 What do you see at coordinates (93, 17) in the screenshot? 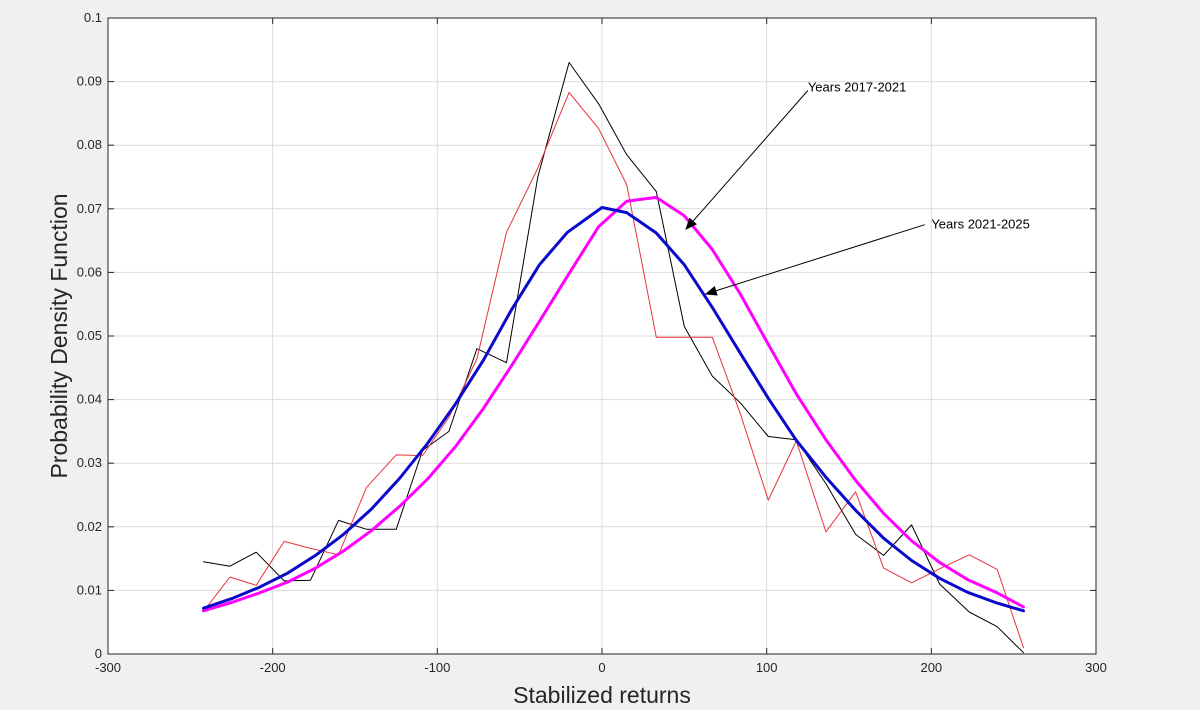
I see `y-tick-label: 0.1` at bounding box center [93, 17].